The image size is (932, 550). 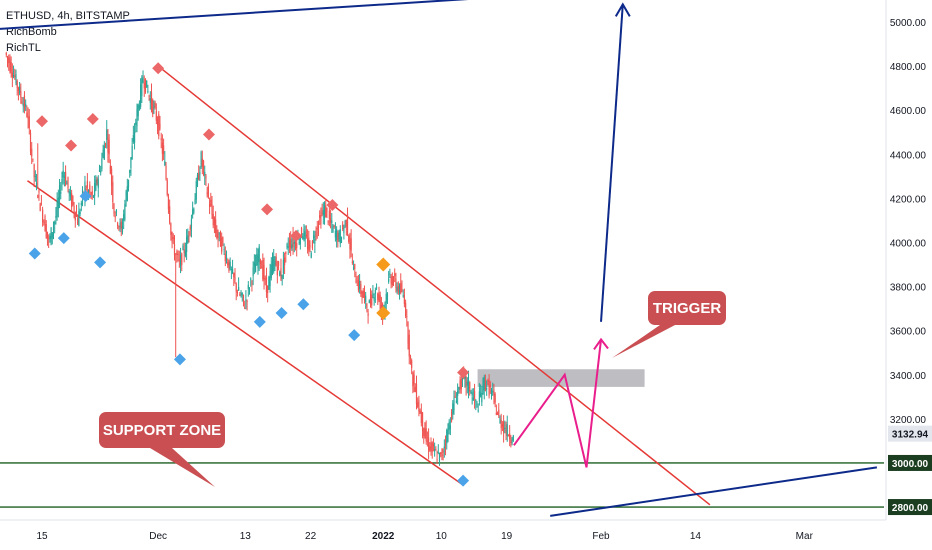 I want to click on trendline-bottom, so click(x=714, y=491).